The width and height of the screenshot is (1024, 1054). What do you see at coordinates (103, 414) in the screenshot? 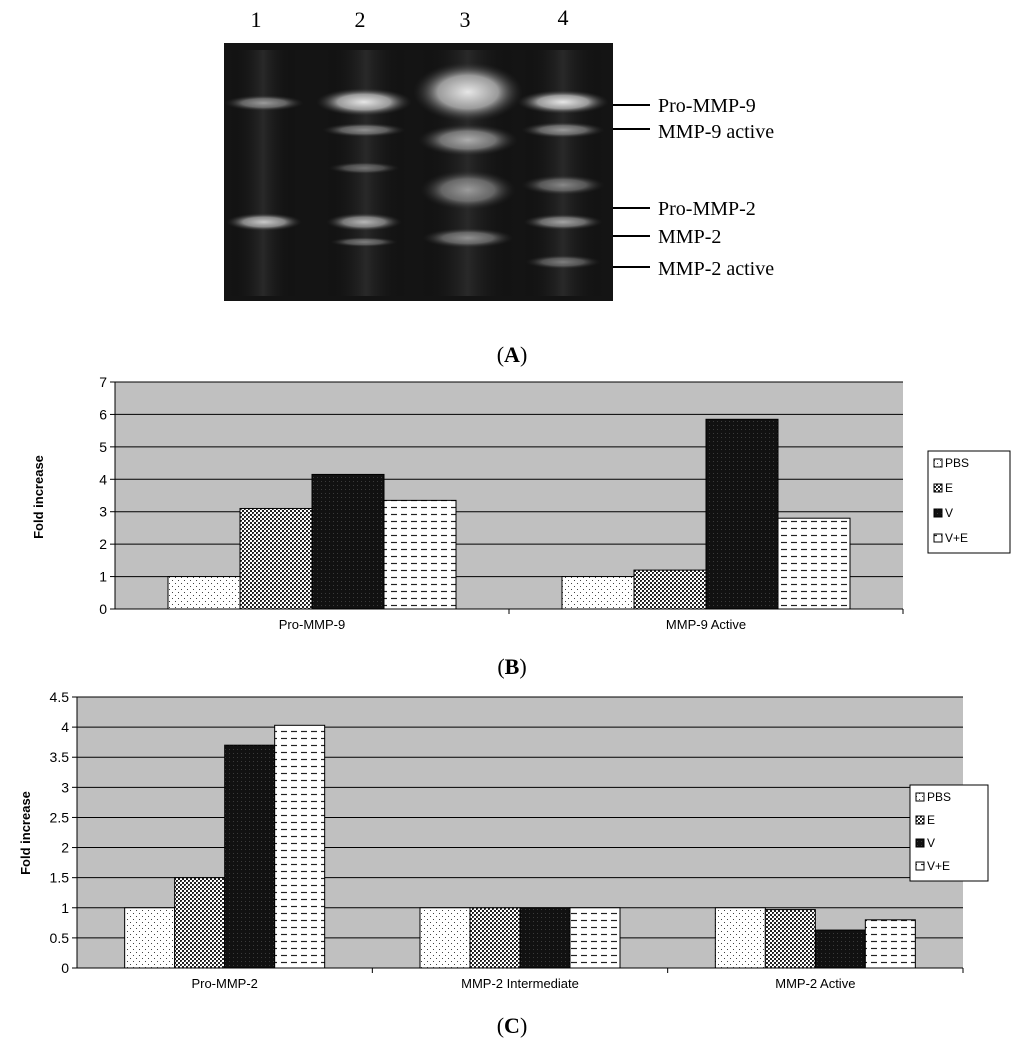
I see `y-tick-label: 6` at bounding box center [103, 414].